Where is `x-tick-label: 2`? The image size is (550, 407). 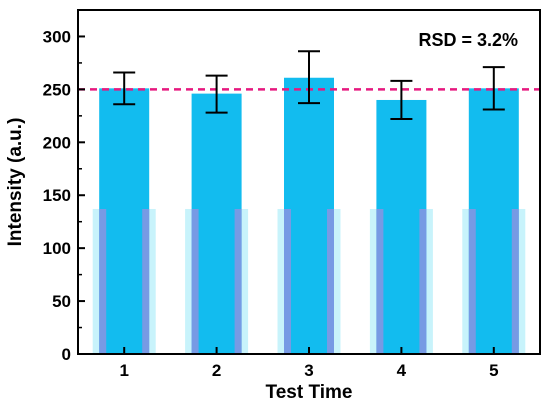
x-tick-label: 2 is located at coordinates (216, 370).